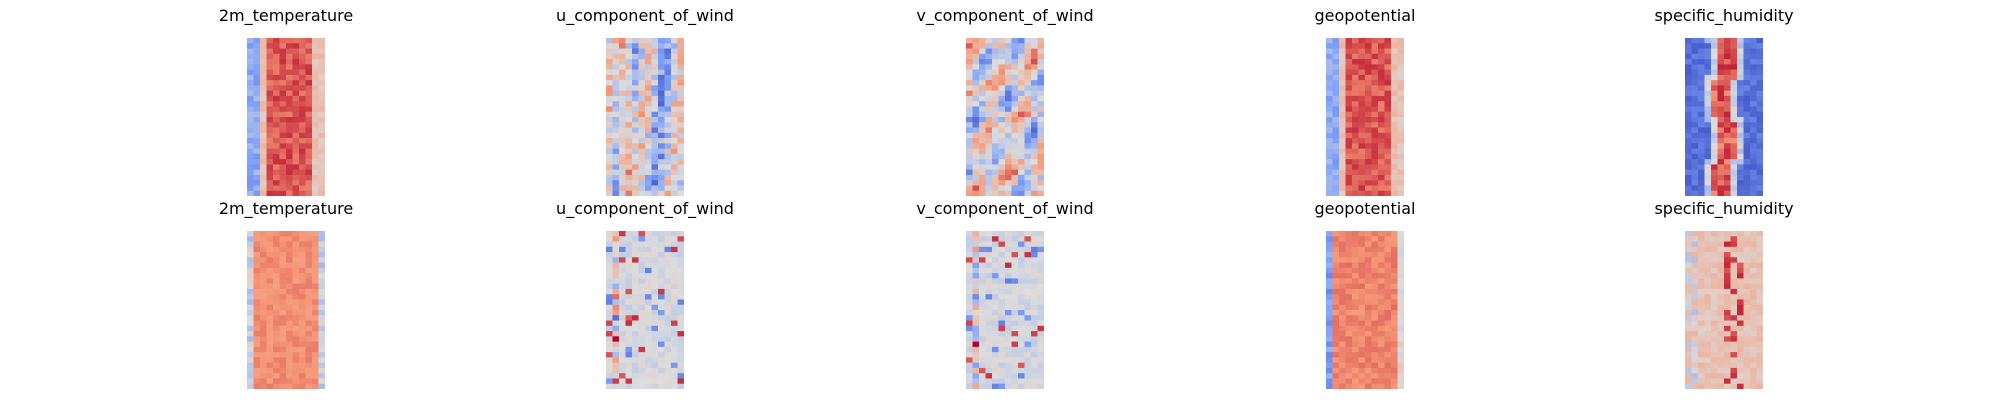  Describe the element at coordinates (1005, 310) in the screenshot. I see `heatmap-v-component-of-wind-row2` at that location.